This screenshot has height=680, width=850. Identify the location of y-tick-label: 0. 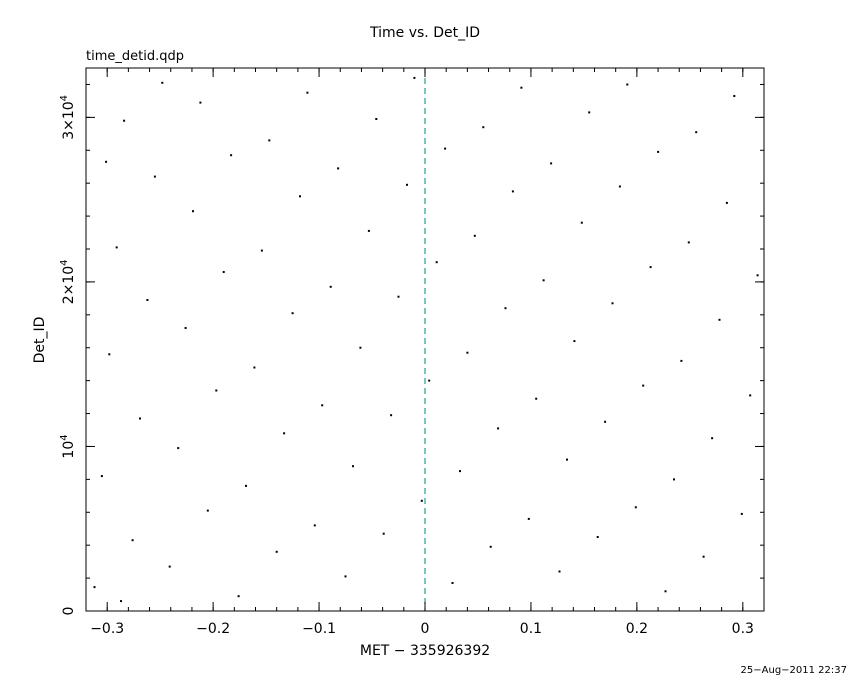
(69, 611).